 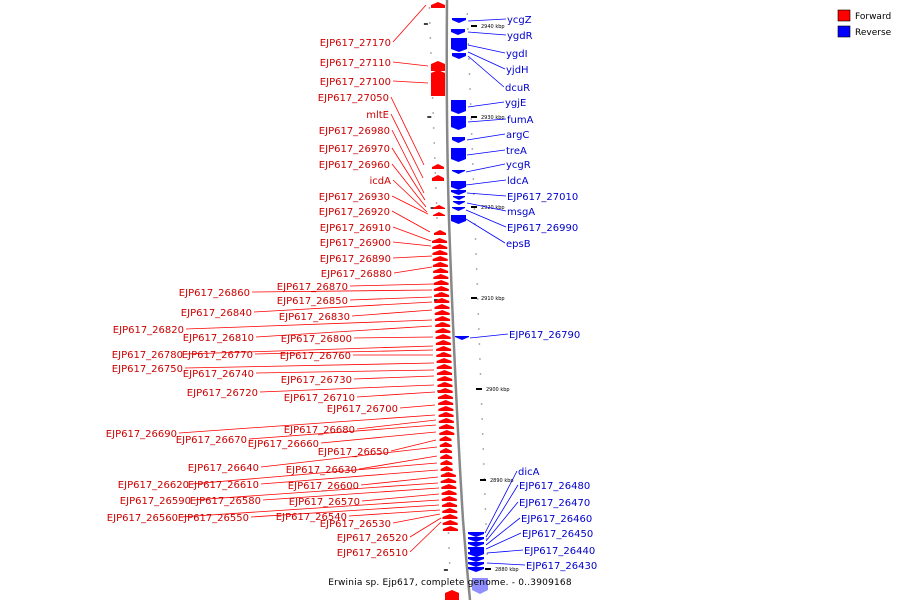 What do you see at coordinates (319, 398) in the screenshot?
I see `forward-gene-label: EJP617_26710` at bounding box center [319, 398].